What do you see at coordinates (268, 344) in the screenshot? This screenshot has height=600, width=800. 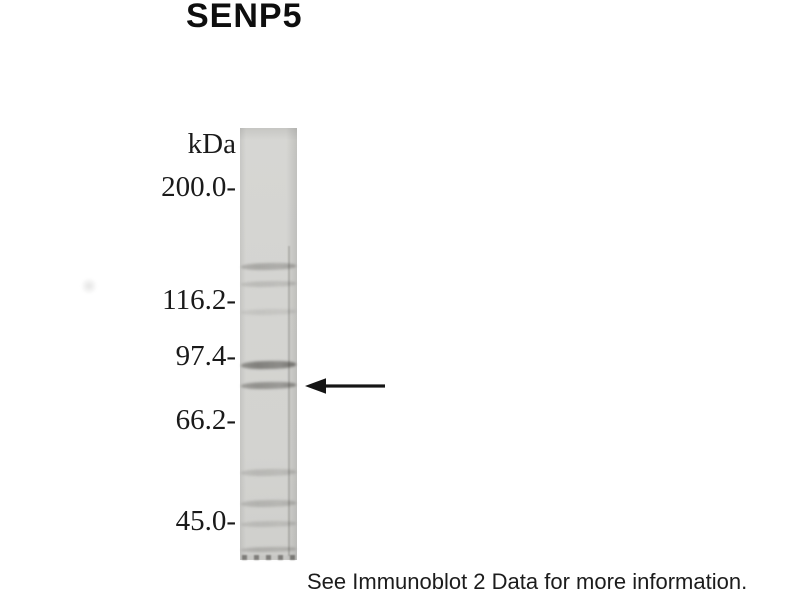 I see `gel-lane` at bounding box center [268, 344].